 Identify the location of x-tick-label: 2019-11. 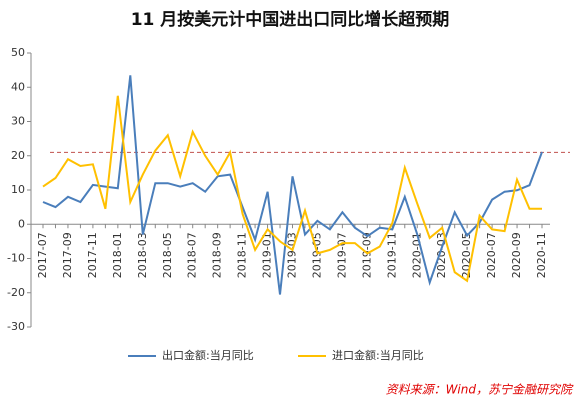
(391, 255).